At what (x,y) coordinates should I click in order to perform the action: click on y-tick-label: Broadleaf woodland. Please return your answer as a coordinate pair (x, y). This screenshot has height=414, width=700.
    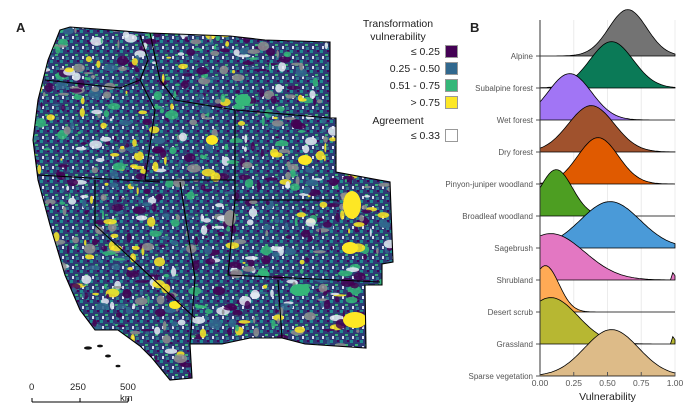
    Looking at the image, I should click on (497, 216).